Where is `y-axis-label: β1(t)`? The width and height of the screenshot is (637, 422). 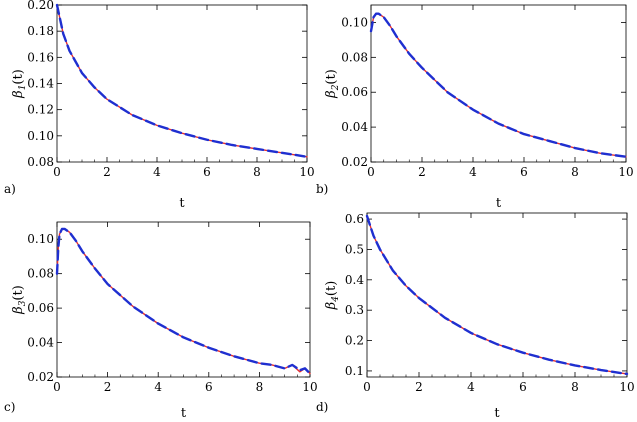
y-axis-label: β1(t) is located at coordinates (19, 84).